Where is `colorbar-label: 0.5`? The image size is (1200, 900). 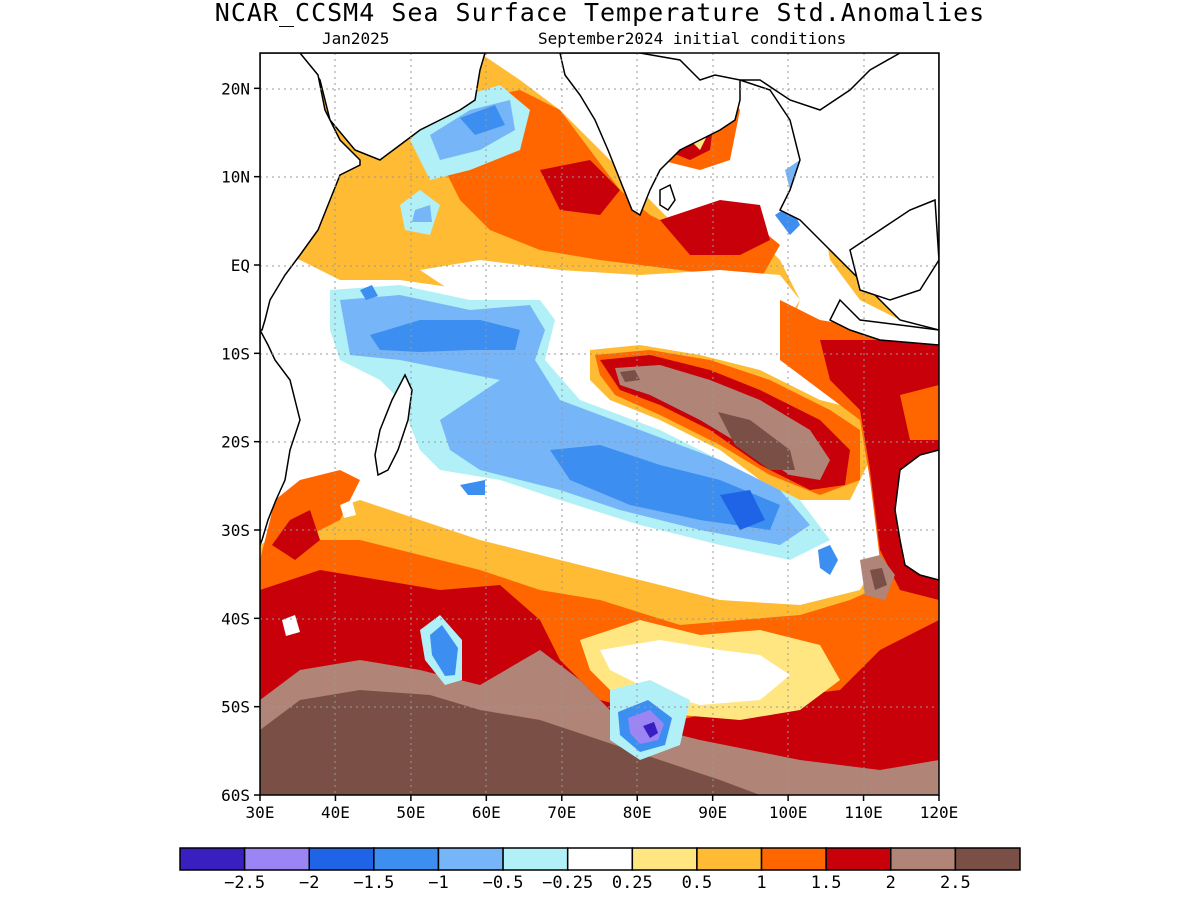 colorbar-label: 0.5 is located at coordinates (697, 883).